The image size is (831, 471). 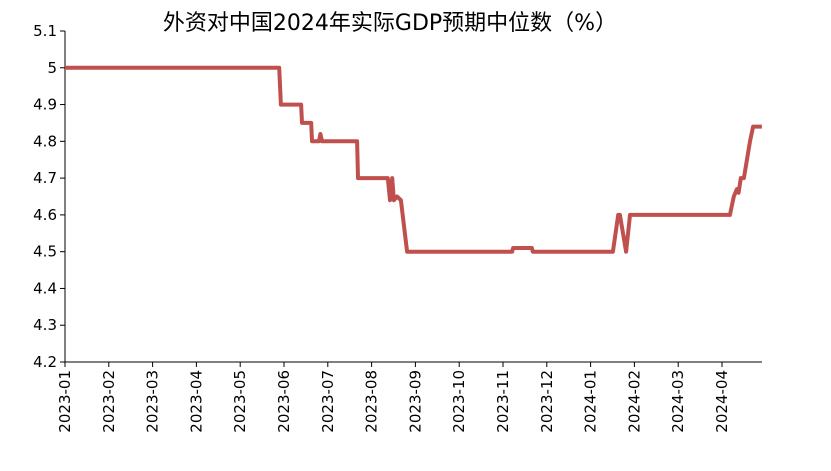 What do you see at coordinates (196, 401) in the screenshot?
I see `x-tick-label: 2023-04` at bounding box center [196, 401].